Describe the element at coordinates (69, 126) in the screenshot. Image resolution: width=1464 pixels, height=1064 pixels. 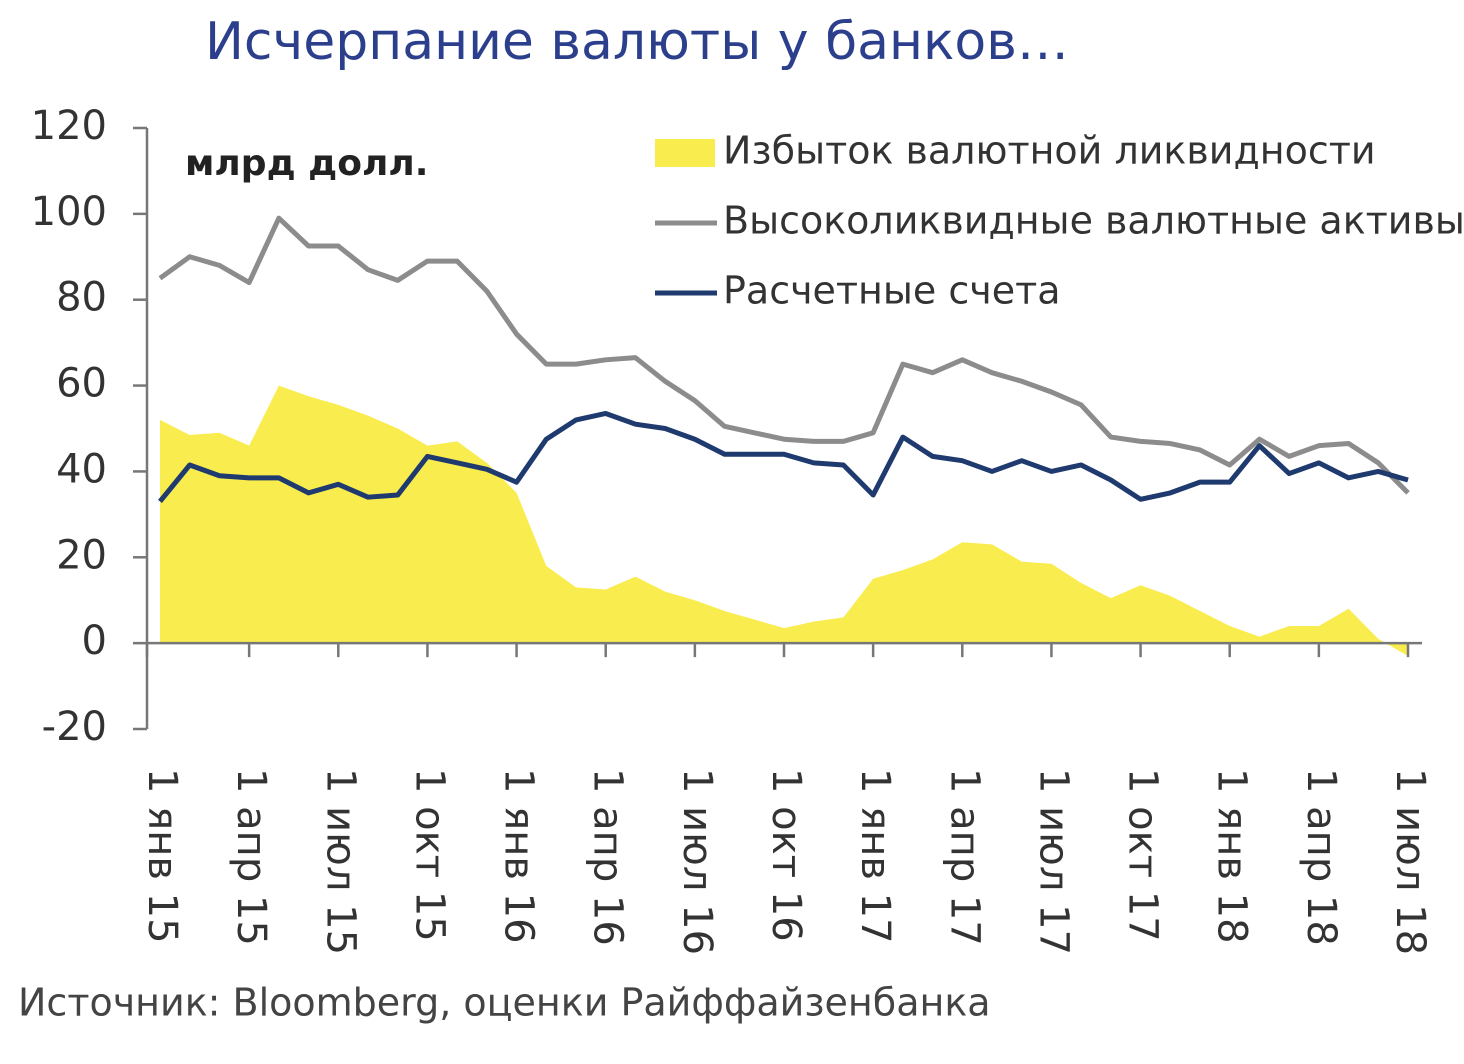
I see `y-tick-label: 120` at that location.